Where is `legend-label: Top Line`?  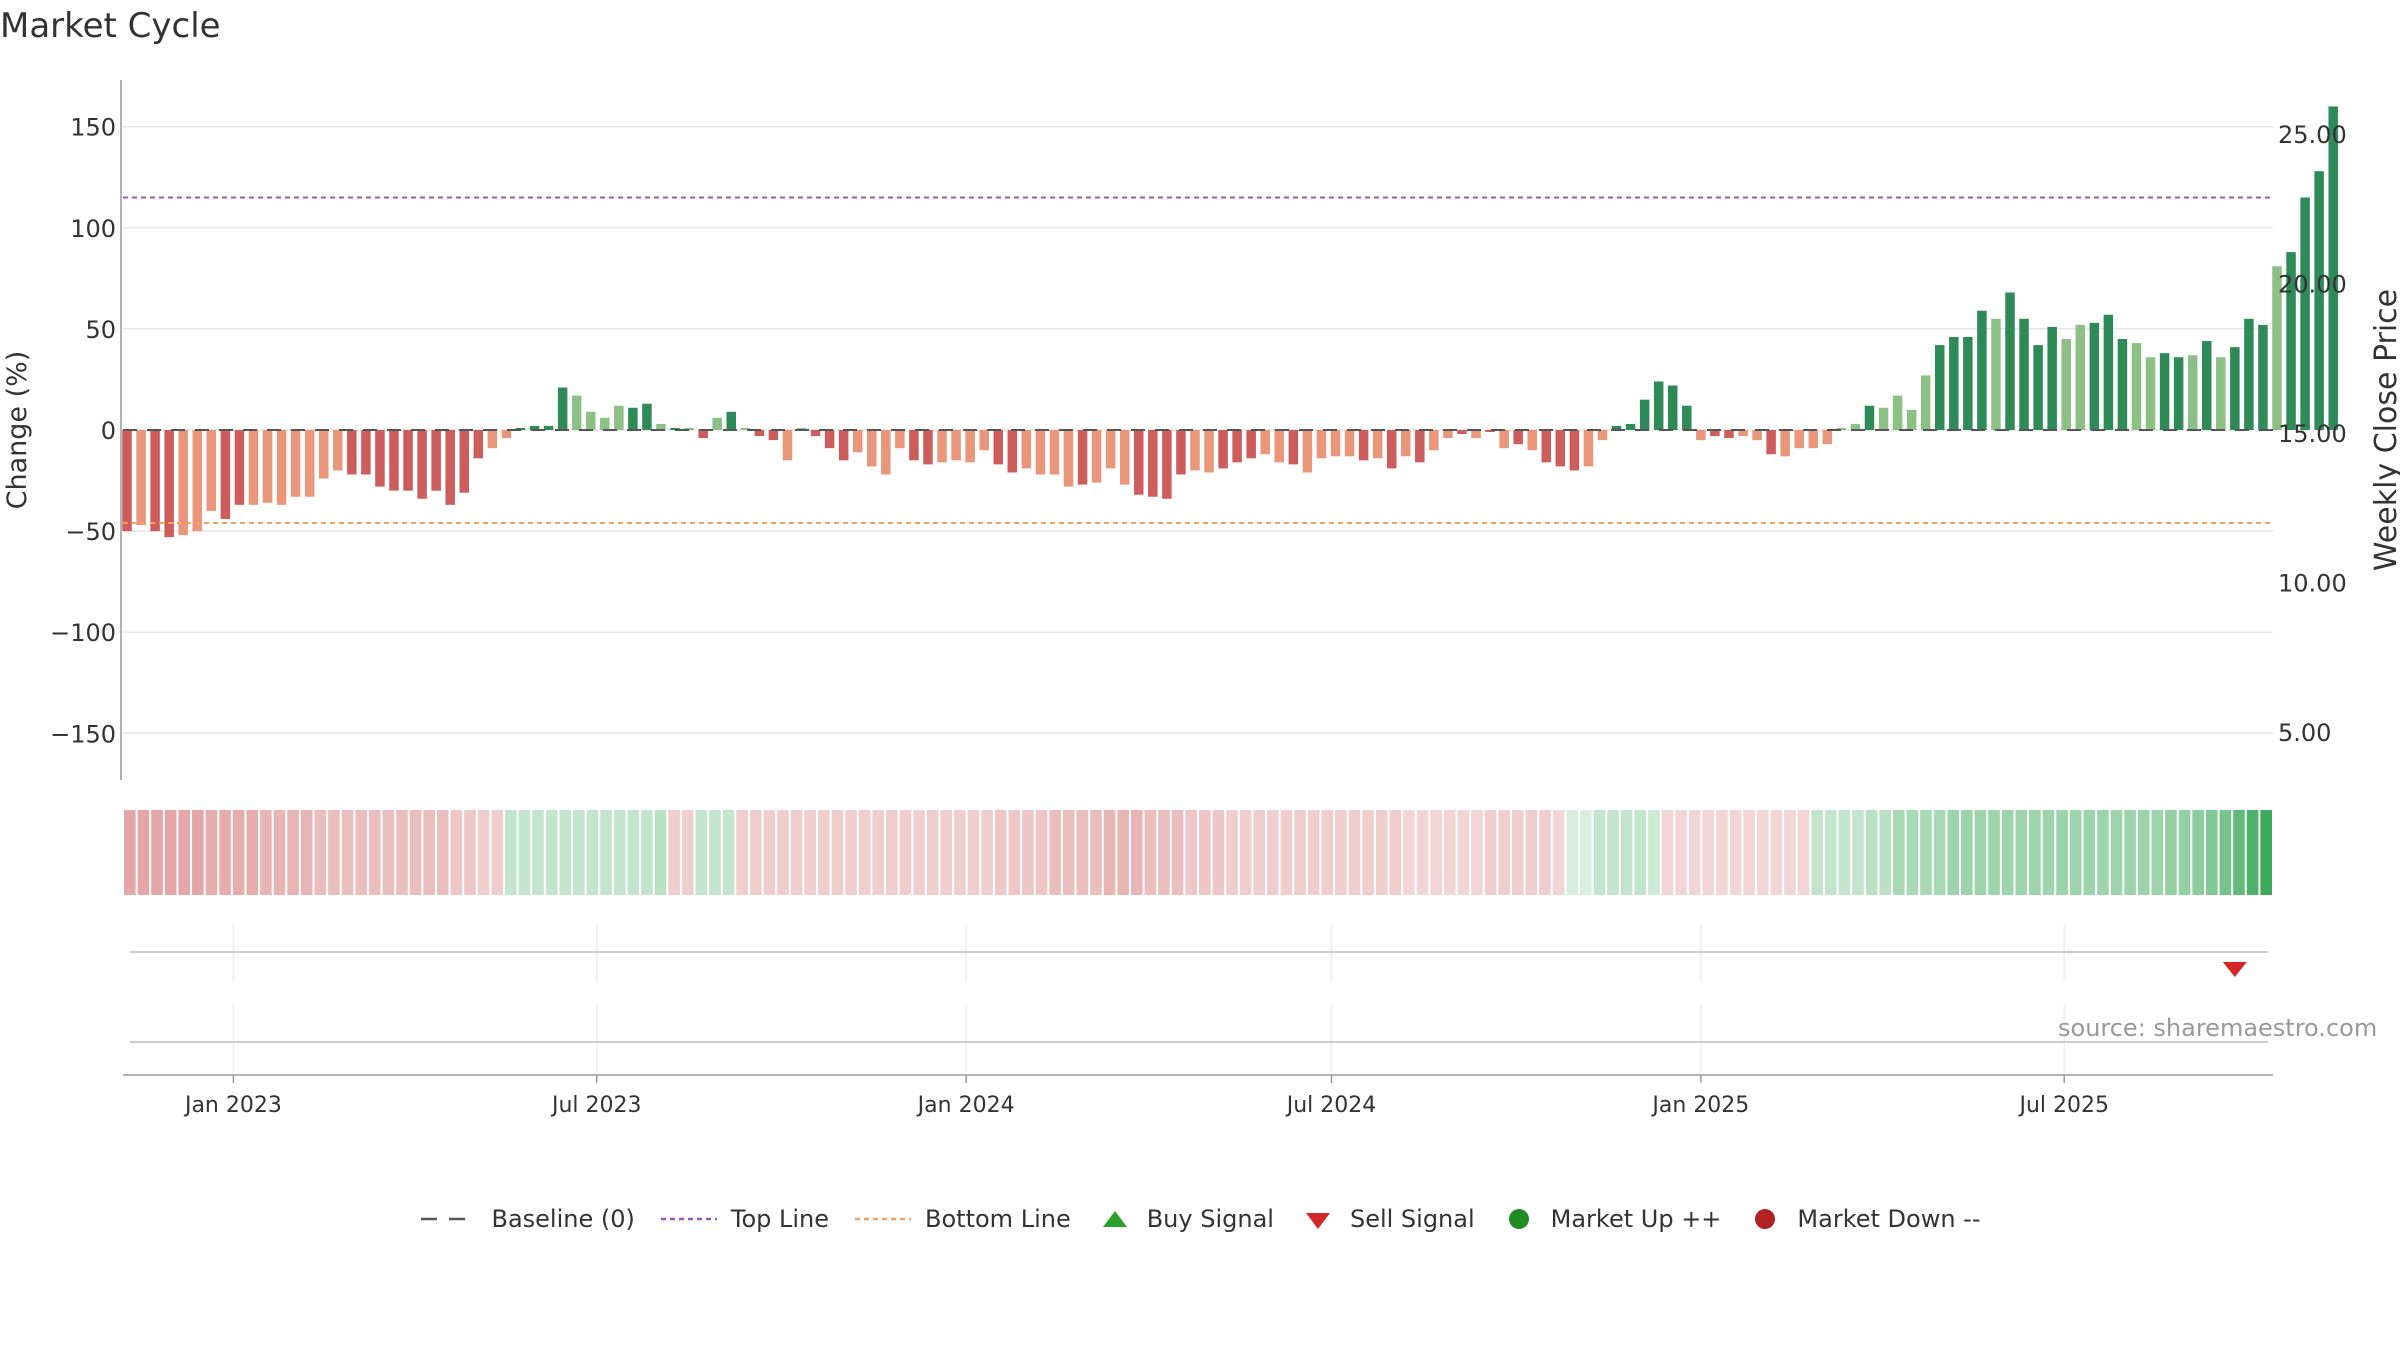 legend-label: Top Line is located at coordinates (780, 1219).